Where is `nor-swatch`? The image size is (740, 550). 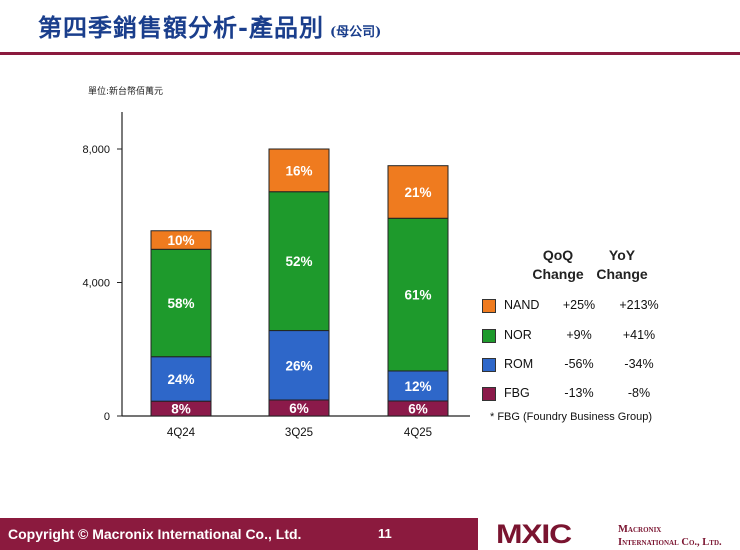
nor-swatch is located at coordinates (489, 336).